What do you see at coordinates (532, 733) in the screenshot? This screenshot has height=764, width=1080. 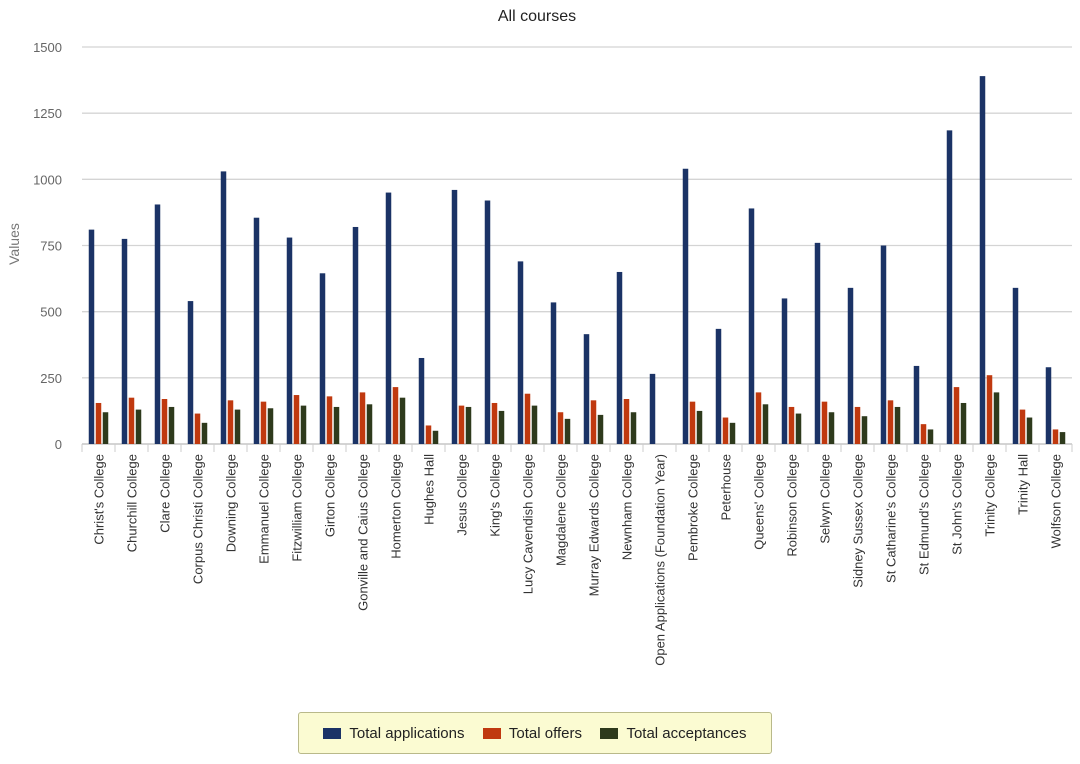 I see `legend-item-offers: Total offers` at bounding box center [532, 733].